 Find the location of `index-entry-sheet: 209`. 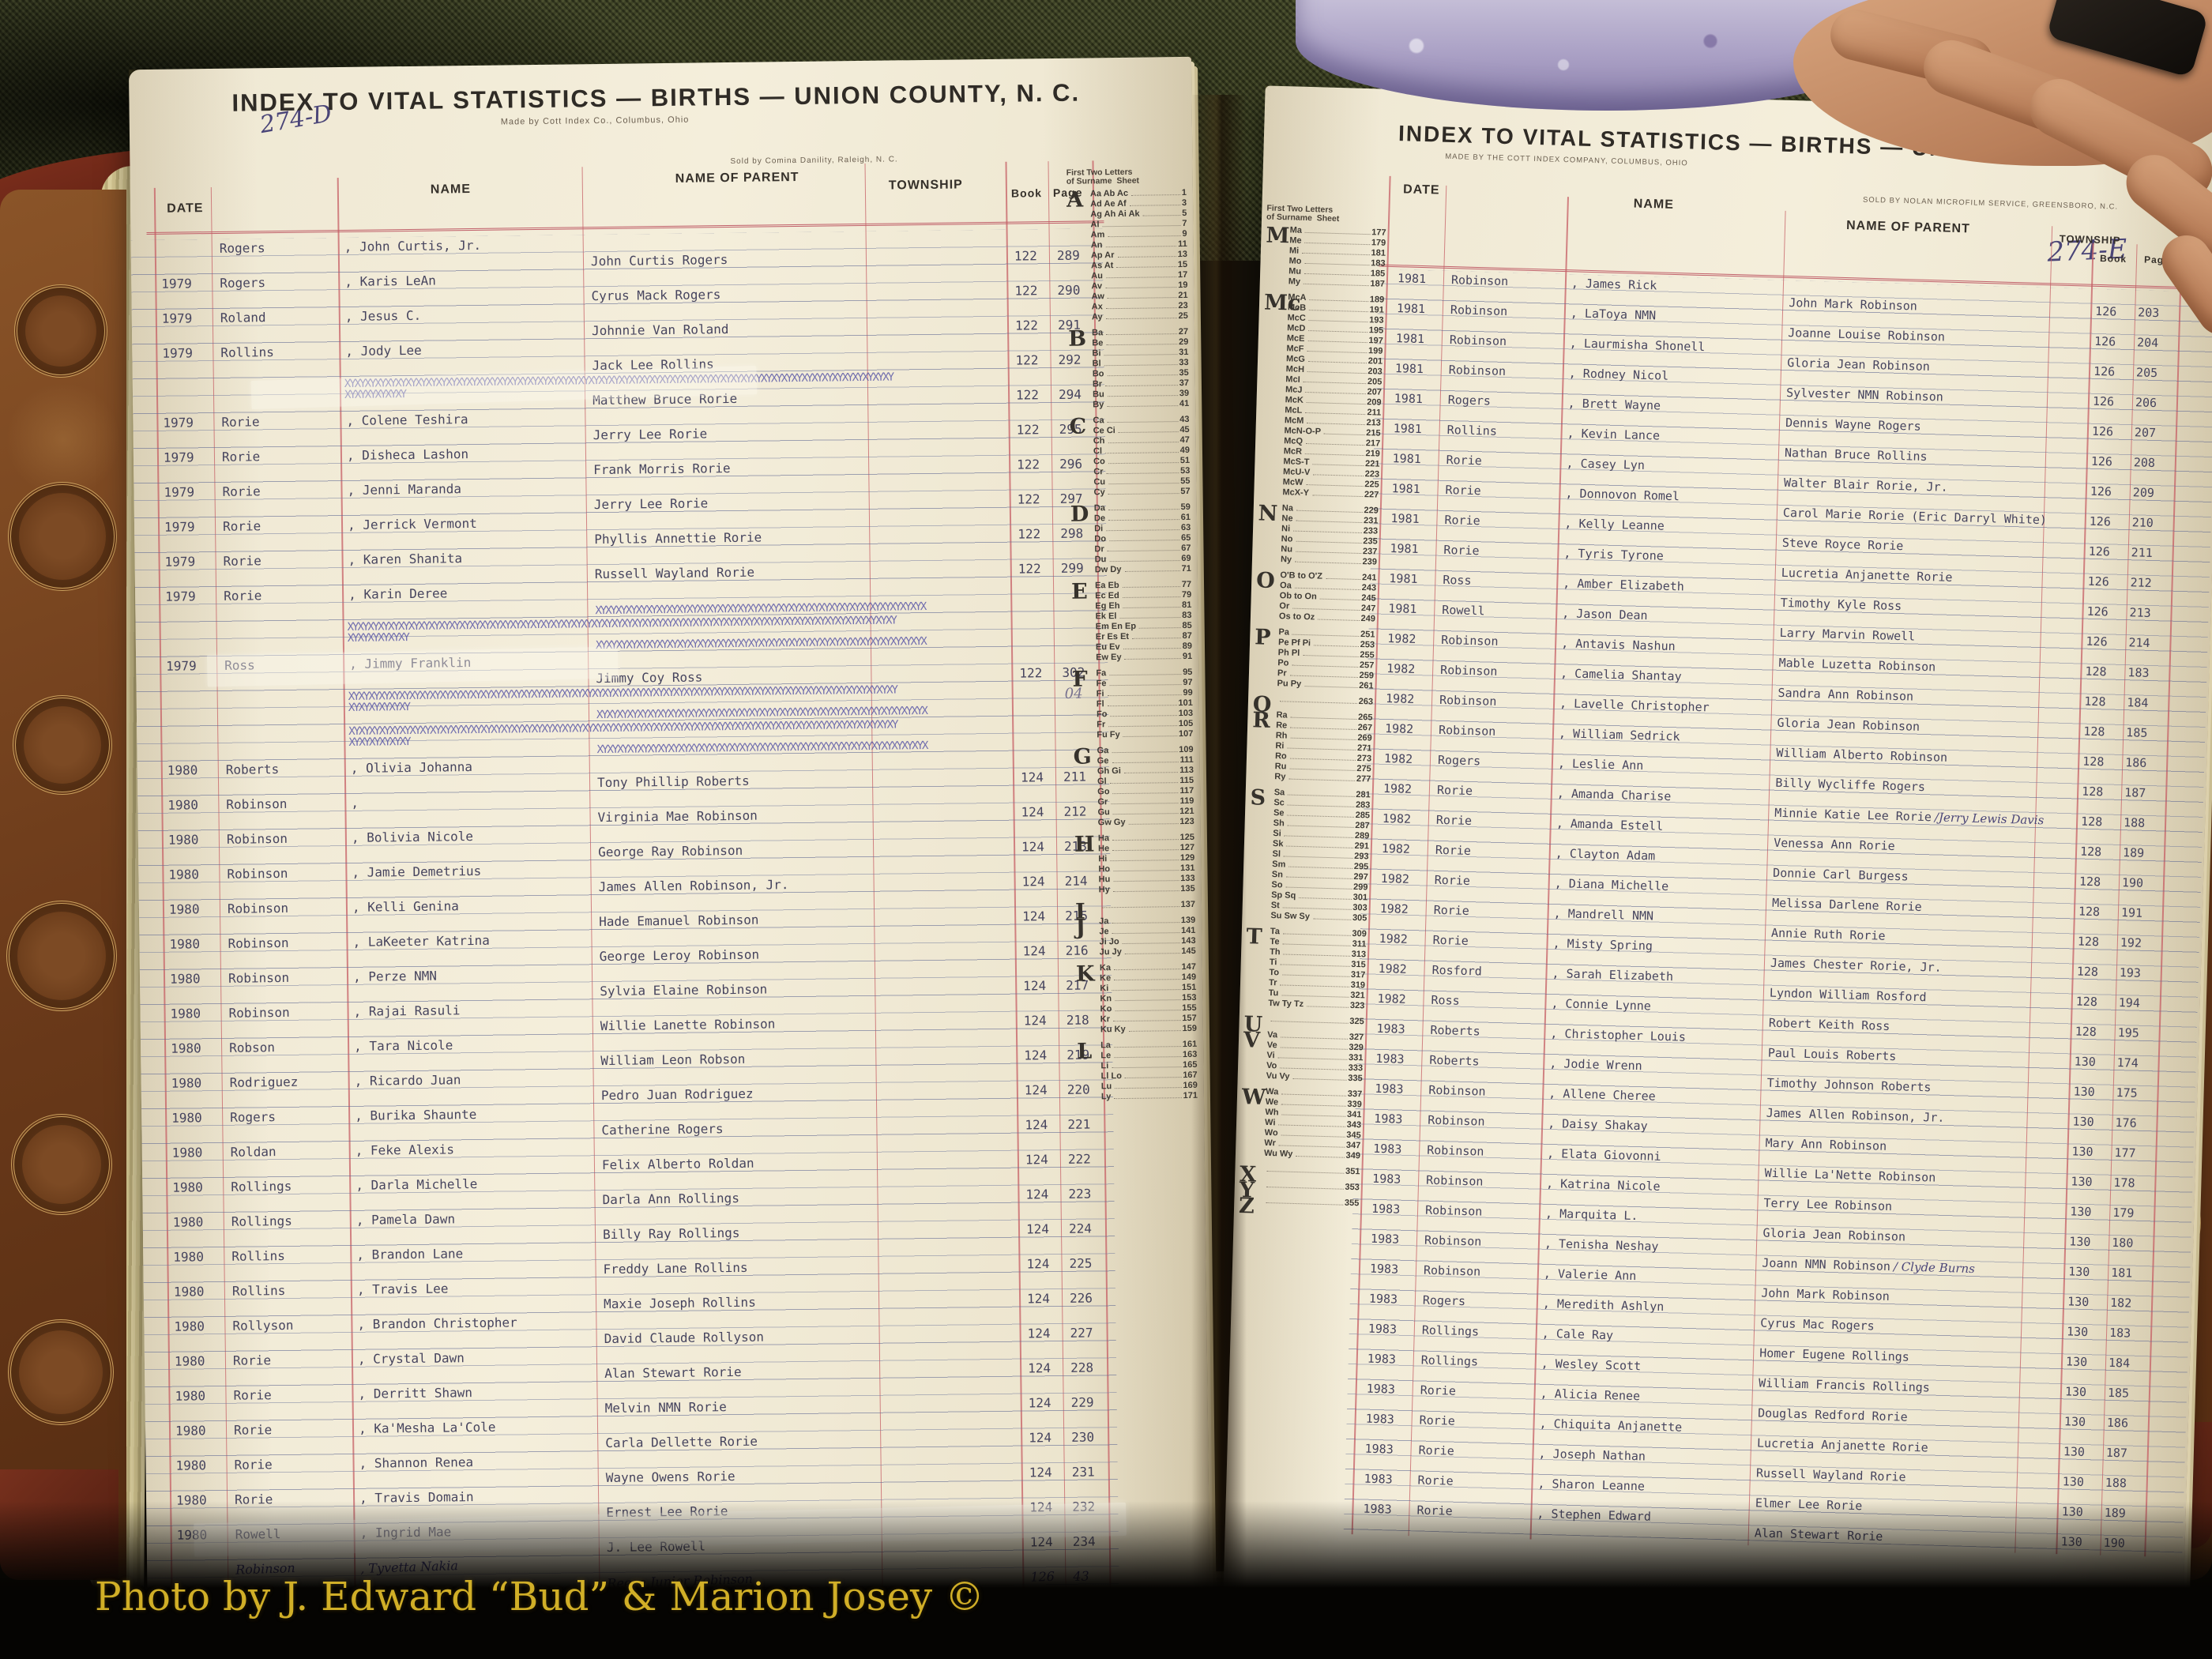

index-entry-sheet: 209 is located at coordinates (1374, 402).